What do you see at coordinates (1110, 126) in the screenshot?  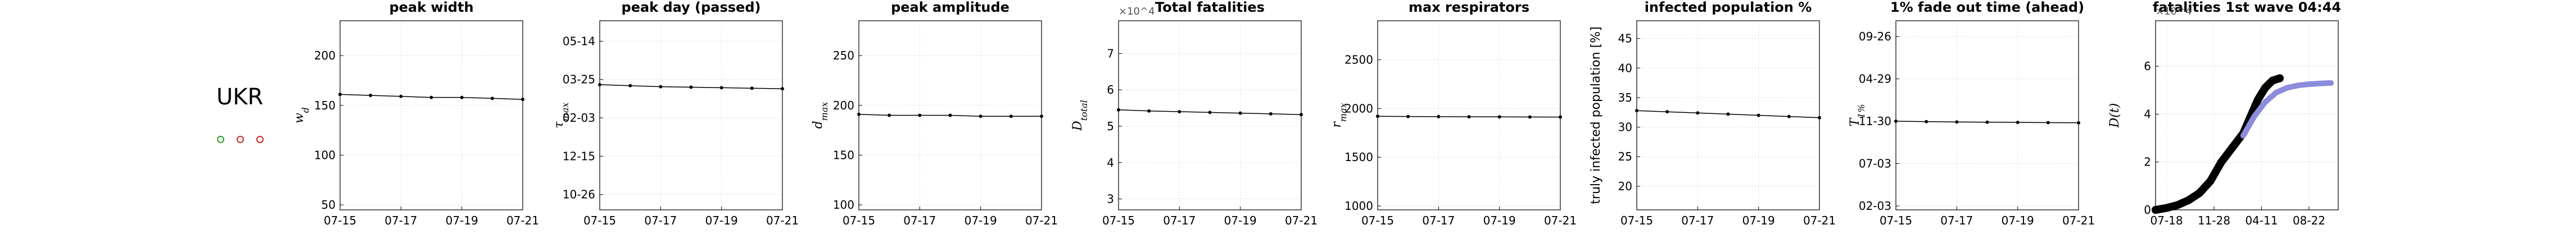 I see `y-tick-label: 5` at bounding box center [1110, 126].